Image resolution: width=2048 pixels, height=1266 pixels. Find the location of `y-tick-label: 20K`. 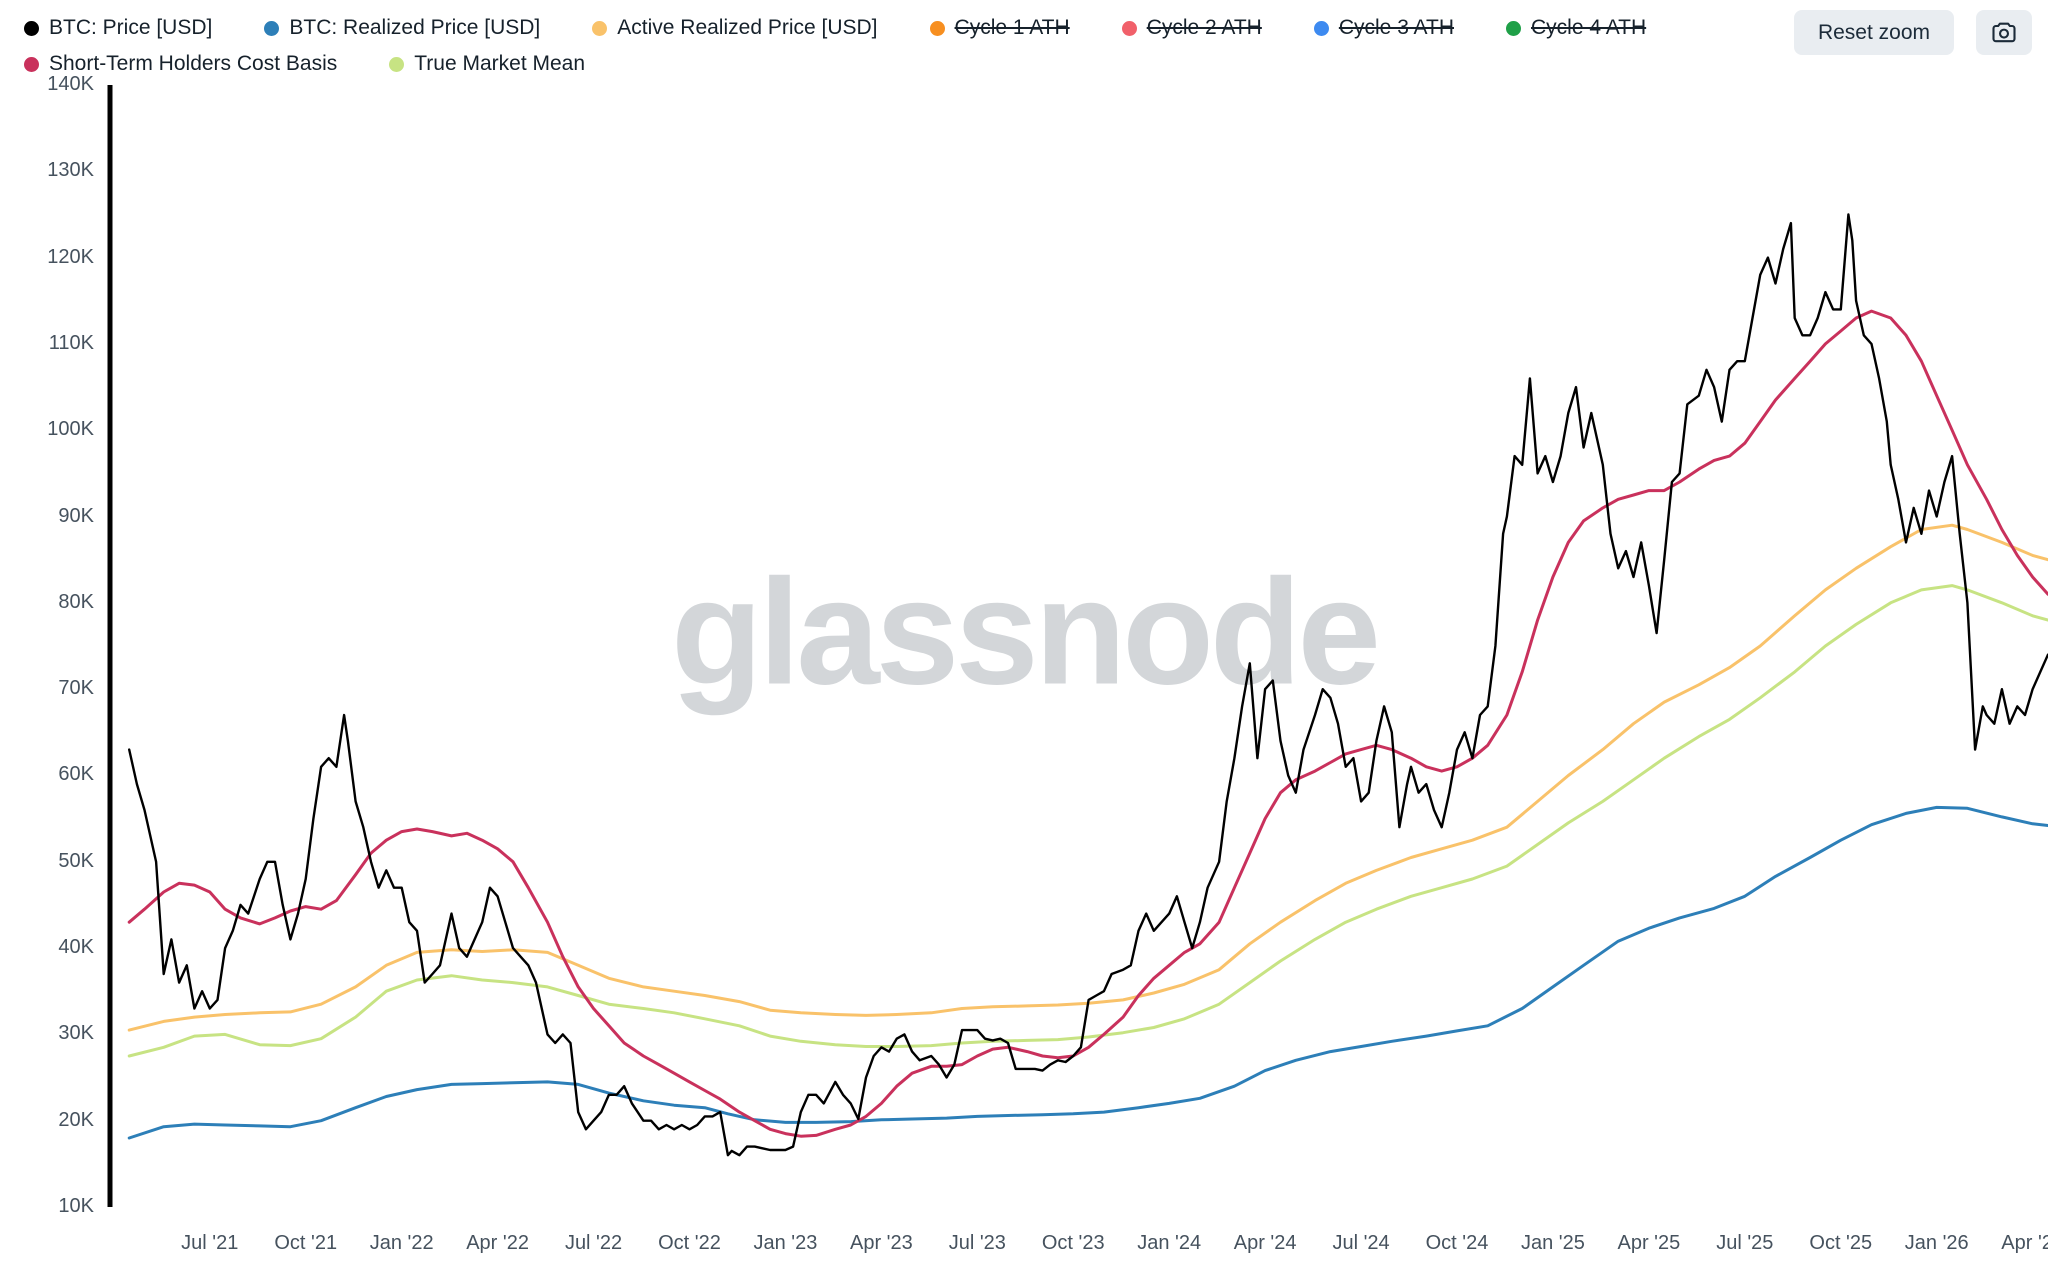

y-tick-label: 20K is located at coordinates (76, 1119).